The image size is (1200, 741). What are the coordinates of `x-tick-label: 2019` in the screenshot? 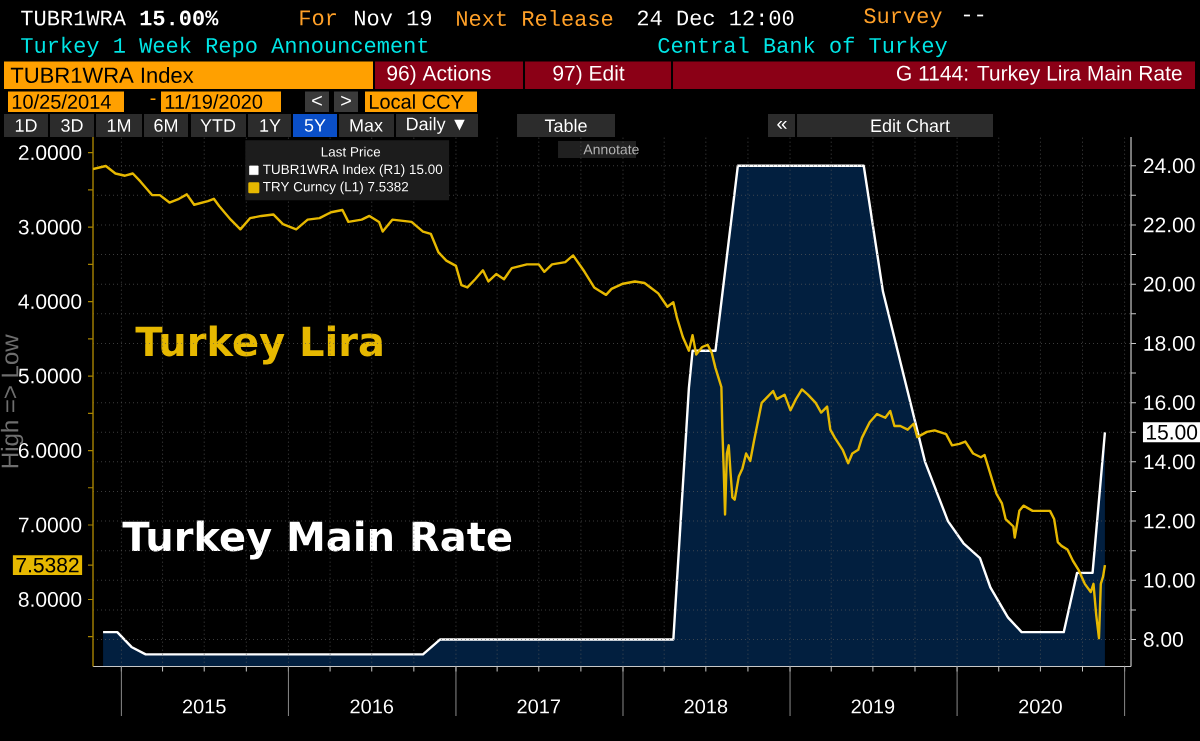 It's located at (873, 706).